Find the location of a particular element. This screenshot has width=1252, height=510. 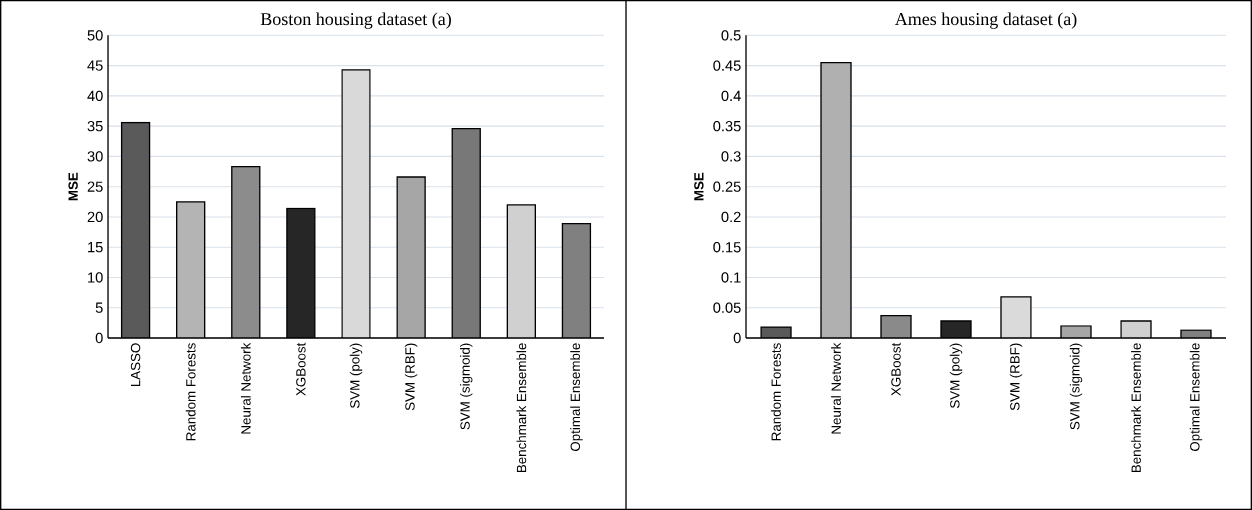

y-tick-label: 0.3 is located at coordinates (731, 156).